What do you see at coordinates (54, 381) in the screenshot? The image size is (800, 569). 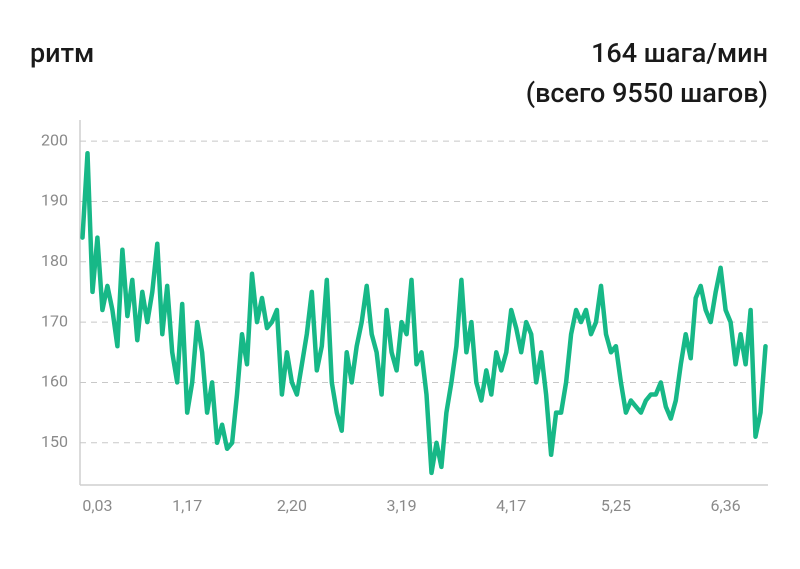 I see `y-tick-label: 160` at bounding box center [54, 381].